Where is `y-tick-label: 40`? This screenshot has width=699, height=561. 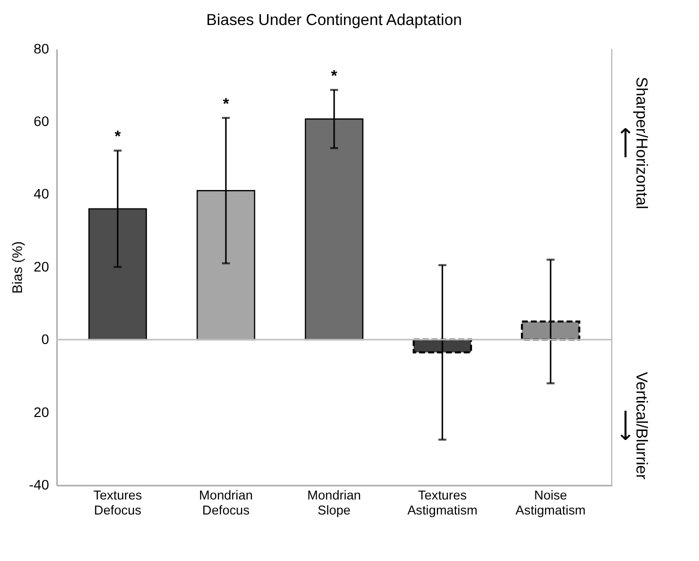 y-tick-label: 40 is located at coordinates (42, 194).